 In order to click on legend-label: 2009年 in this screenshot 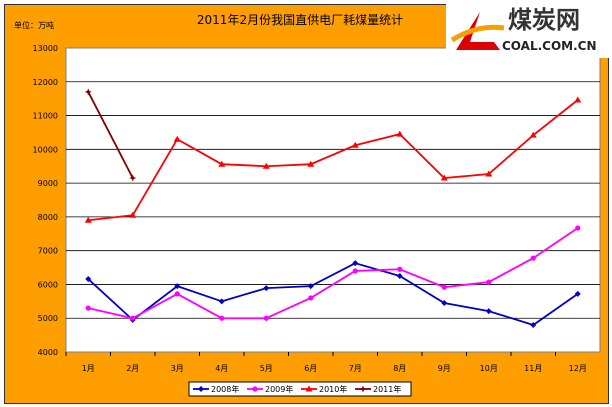, I will do `click(279, 389)`.